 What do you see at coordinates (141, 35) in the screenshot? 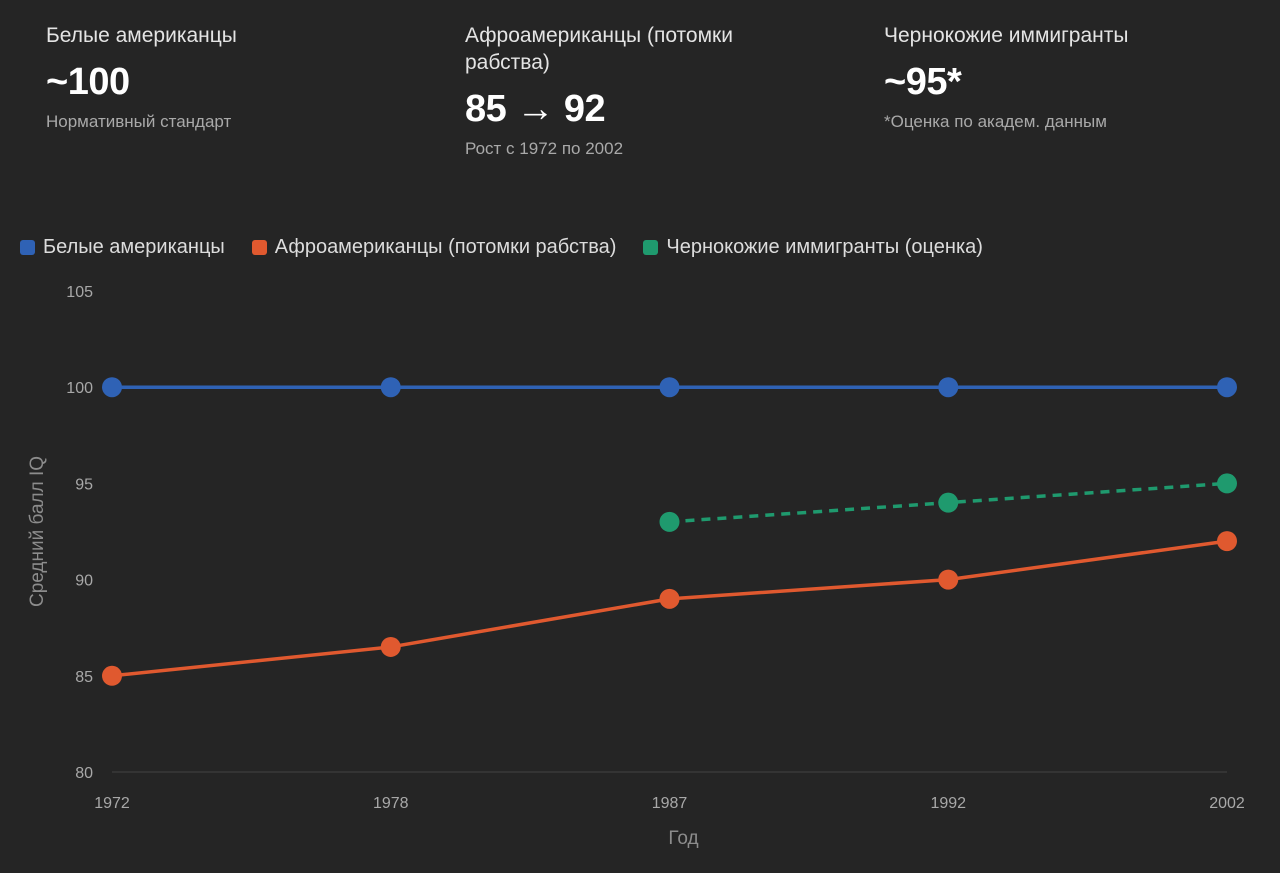
I see `stat-label: Белые американцы` at bounding box center [141, 35].